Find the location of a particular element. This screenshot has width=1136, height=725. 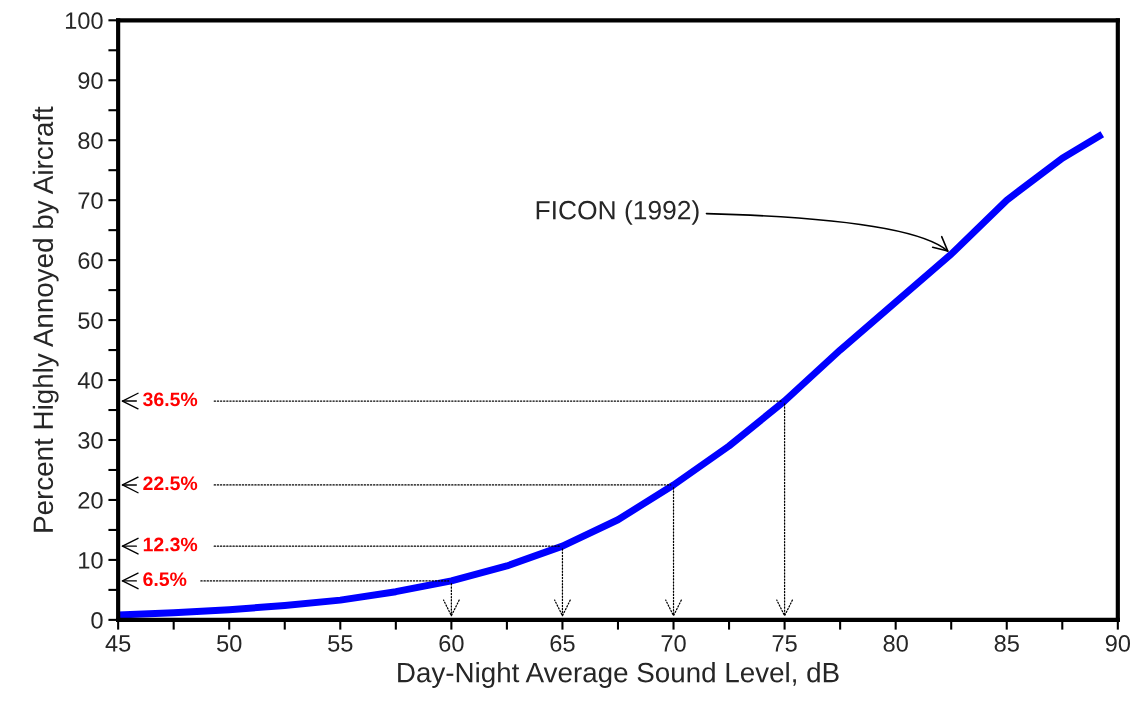

x-tick-label: 90 is located at coordinates (1118, 643).